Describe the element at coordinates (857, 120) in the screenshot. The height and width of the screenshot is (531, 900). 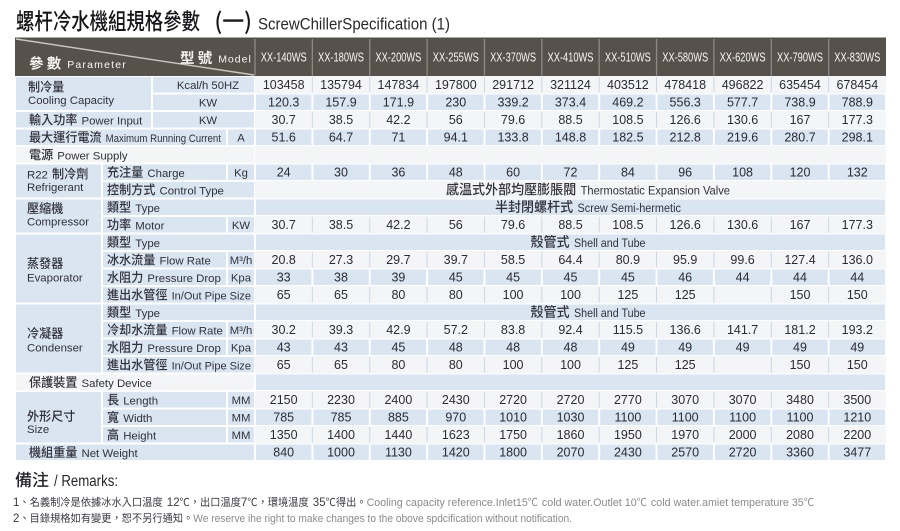
I see `svg-text: 177.3` at that location.